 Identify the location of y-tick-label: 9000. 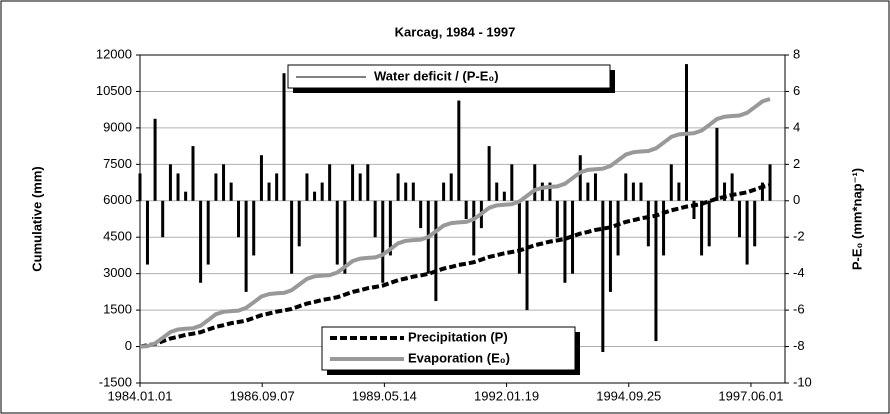
(117, 126).